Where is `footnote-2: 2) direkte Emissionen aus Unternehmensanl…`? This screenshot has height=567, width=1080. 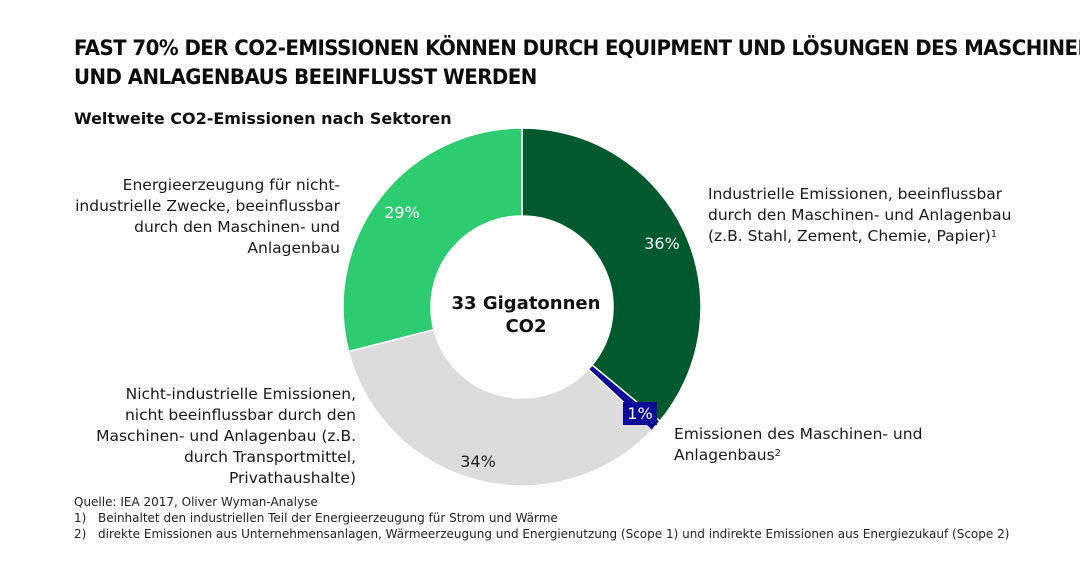 footnote-2: 2) direkte Emissionen aus Unternehmensanl… is located at coordinates (541, 534).